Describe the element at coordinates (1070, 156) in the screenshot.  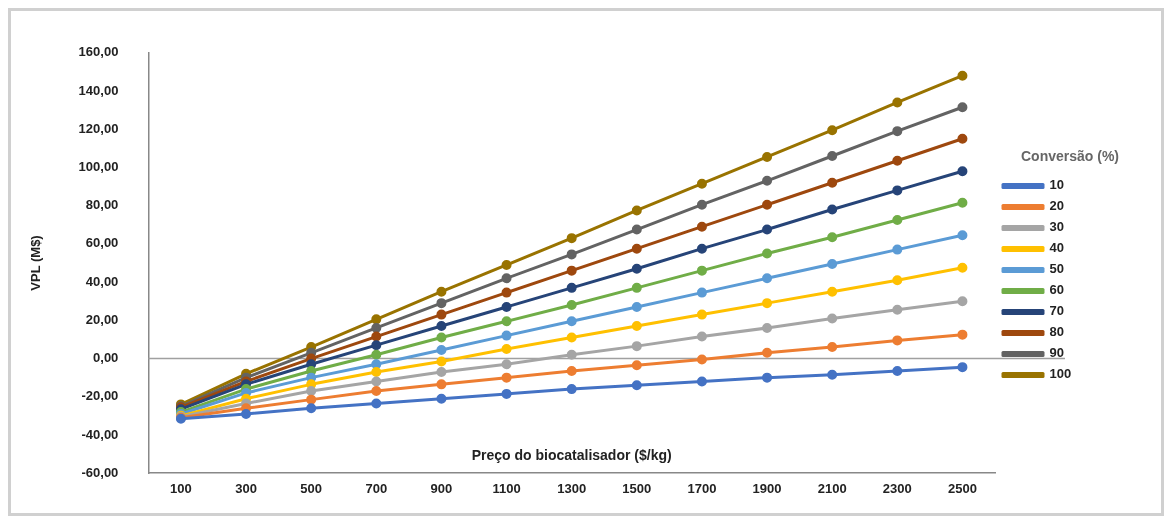
I see `legend-title: Conversão (%)` at that location.